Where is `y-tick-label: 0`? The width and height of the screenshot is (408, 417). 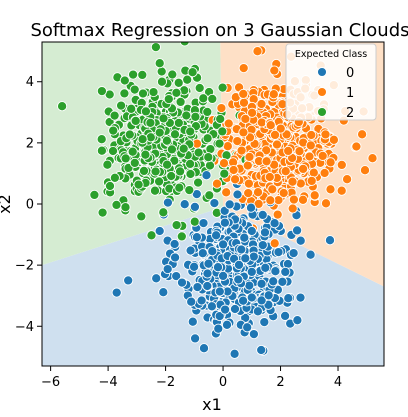
y-tick-label: 0 is located at coordinates (30, 205).